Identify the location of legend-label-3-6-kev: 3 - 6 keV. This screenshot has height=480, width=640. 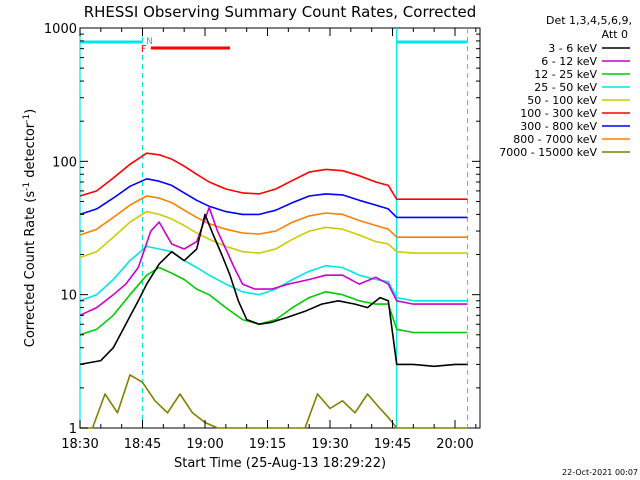
(572, 48).